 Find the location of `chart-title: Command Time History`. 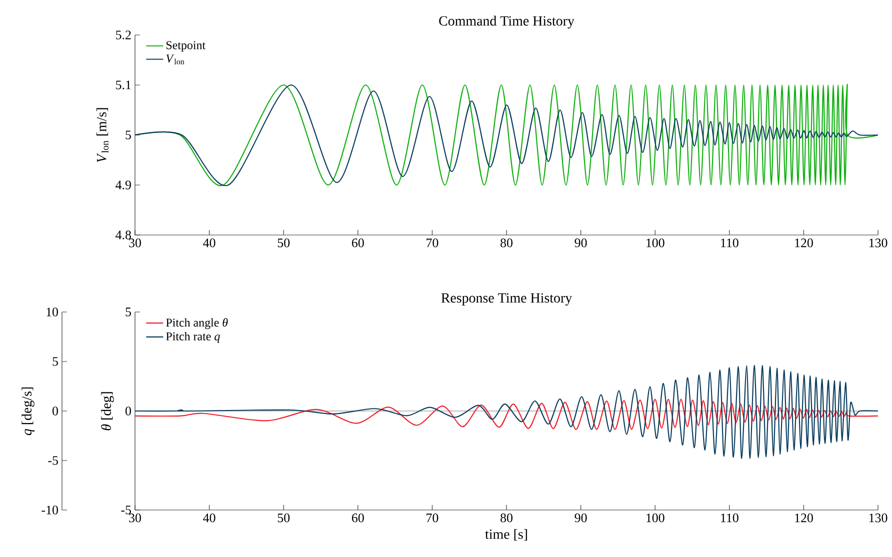

chart-title: Command Time History is located at coordinates (506, 22).